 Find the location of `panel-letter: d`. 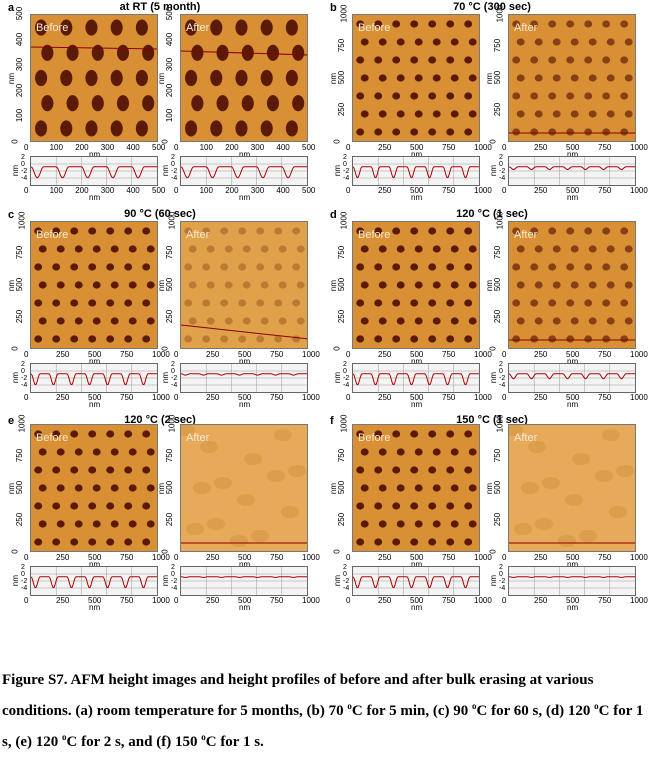

panel-letter: d is located at coordinates (333, 215).